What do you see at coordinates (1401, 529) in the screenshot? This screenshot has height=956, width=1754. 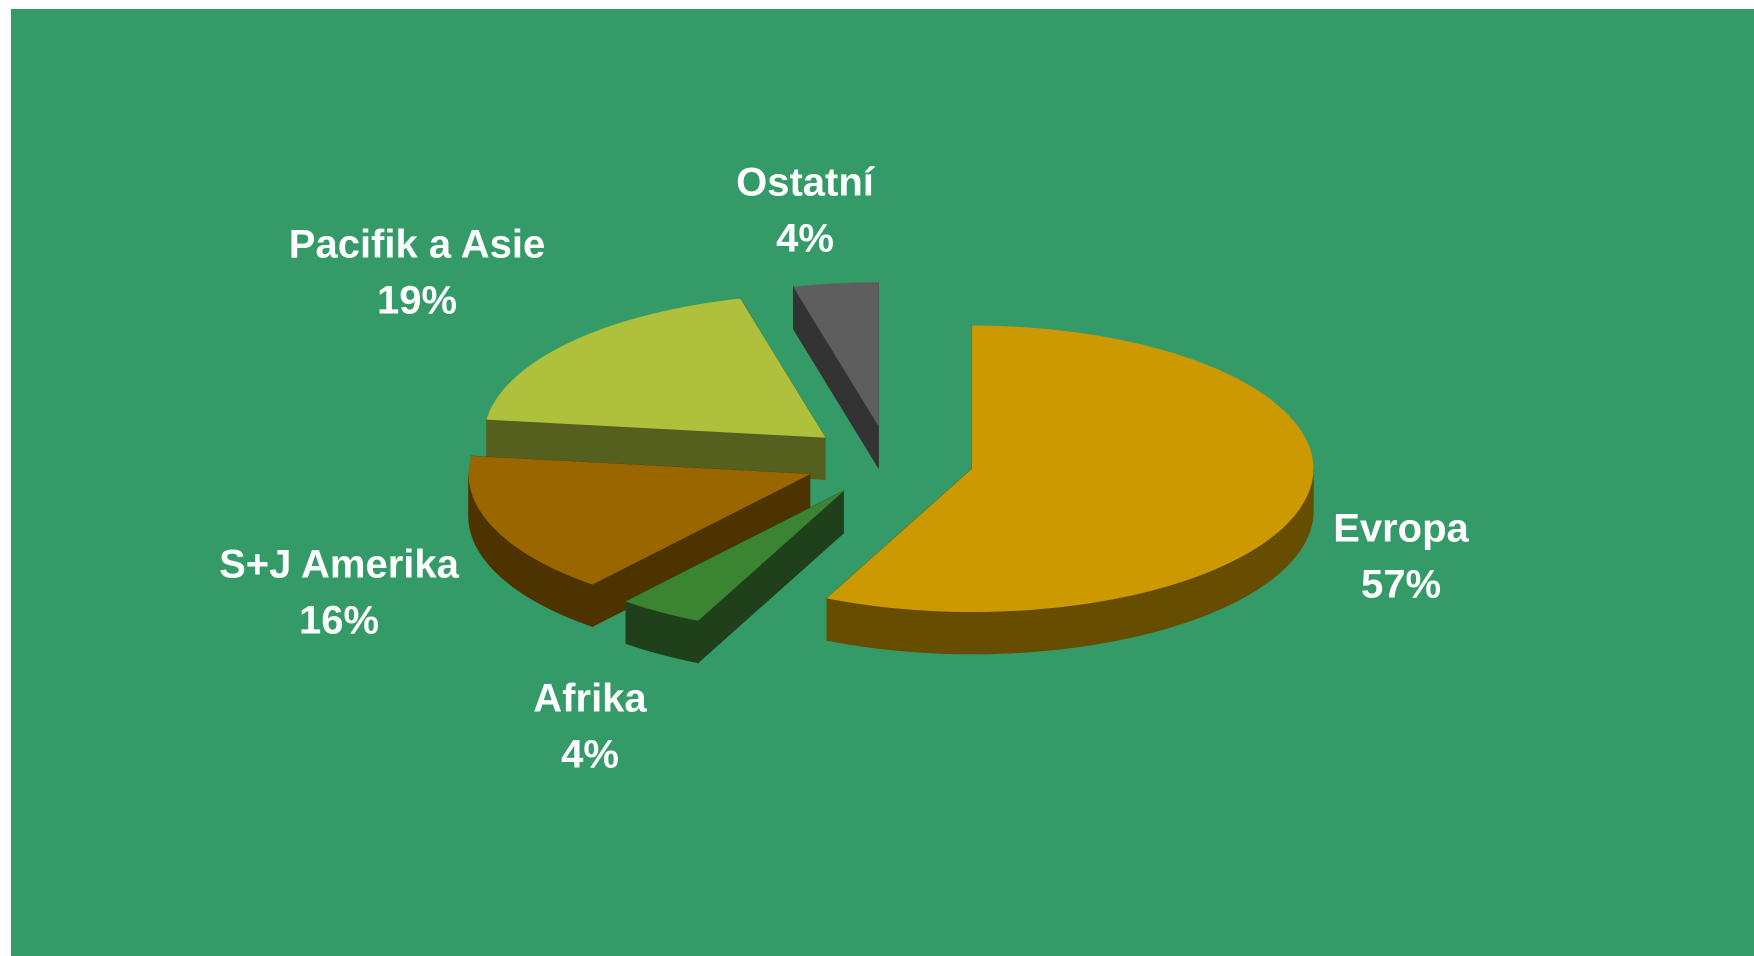 I see `slice-label: Evropa` at bounding box center [1401, 529].